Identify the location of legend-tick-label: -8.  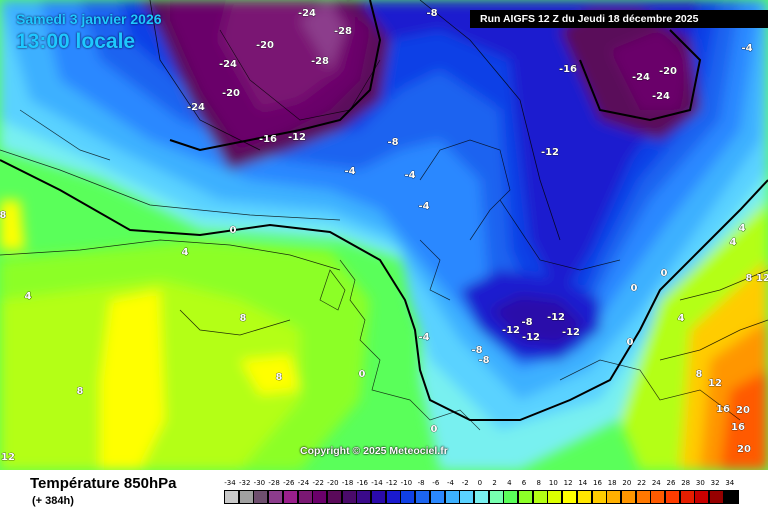
(421, 483).